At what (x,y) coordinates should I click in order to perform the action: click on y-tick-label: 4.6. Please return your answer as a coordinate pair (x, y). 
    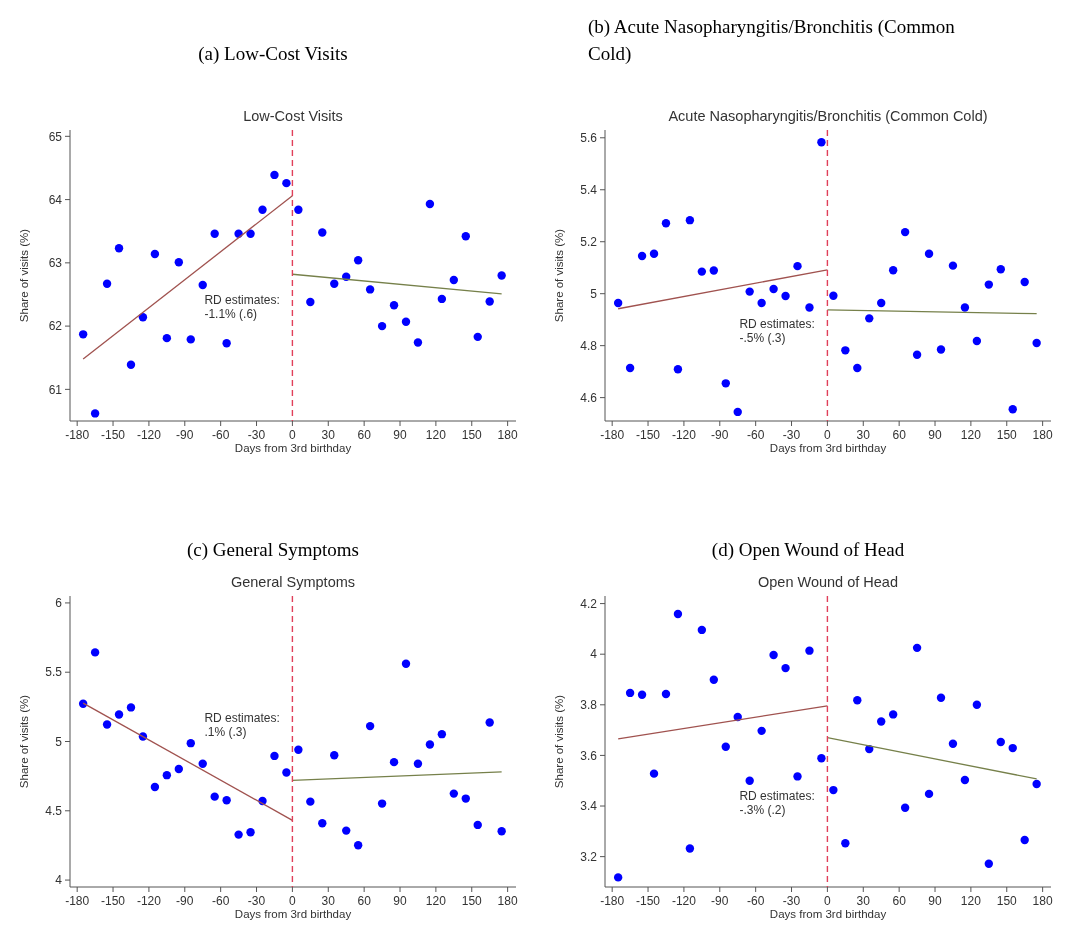
    Looking at the image, I should click on (589, 397).